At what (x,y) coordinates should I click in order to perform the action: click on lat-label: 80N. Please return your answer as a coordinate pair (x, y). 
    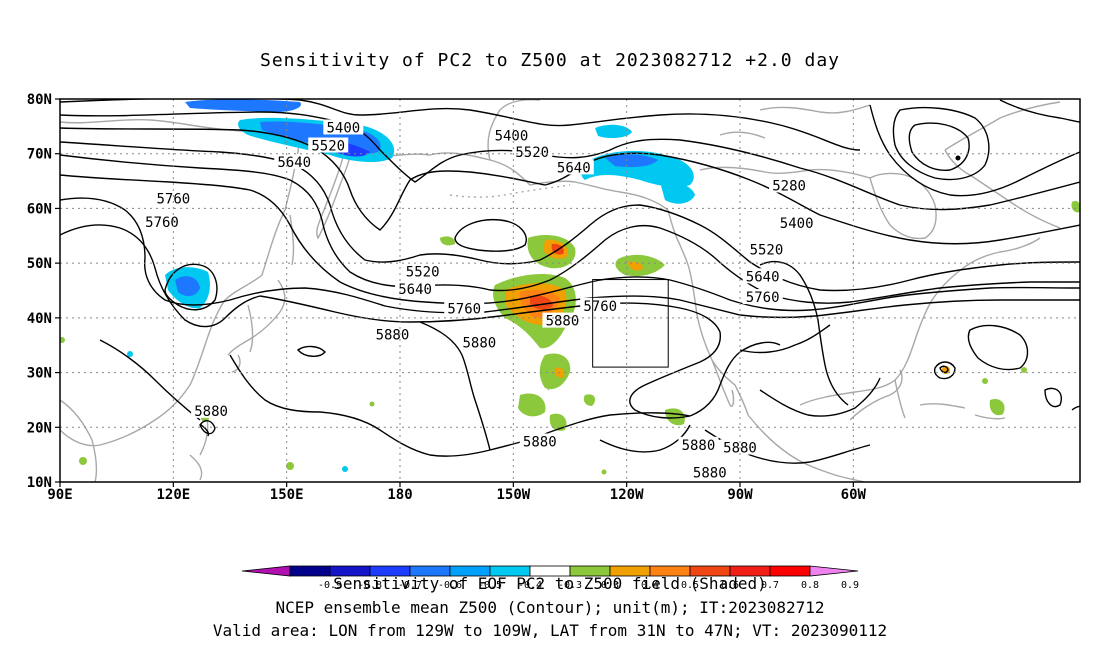
    Looking at the image, I should click on (39, 100).